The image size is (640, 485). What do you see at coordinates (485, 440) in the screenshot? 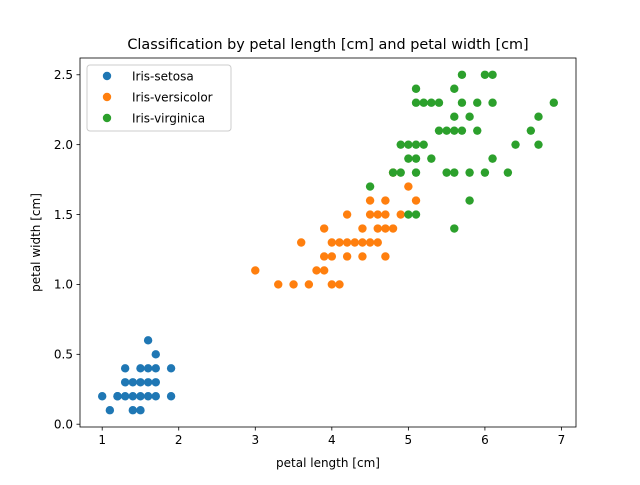
I see `x-tick-label: 6` at bounding box center [485, 440].